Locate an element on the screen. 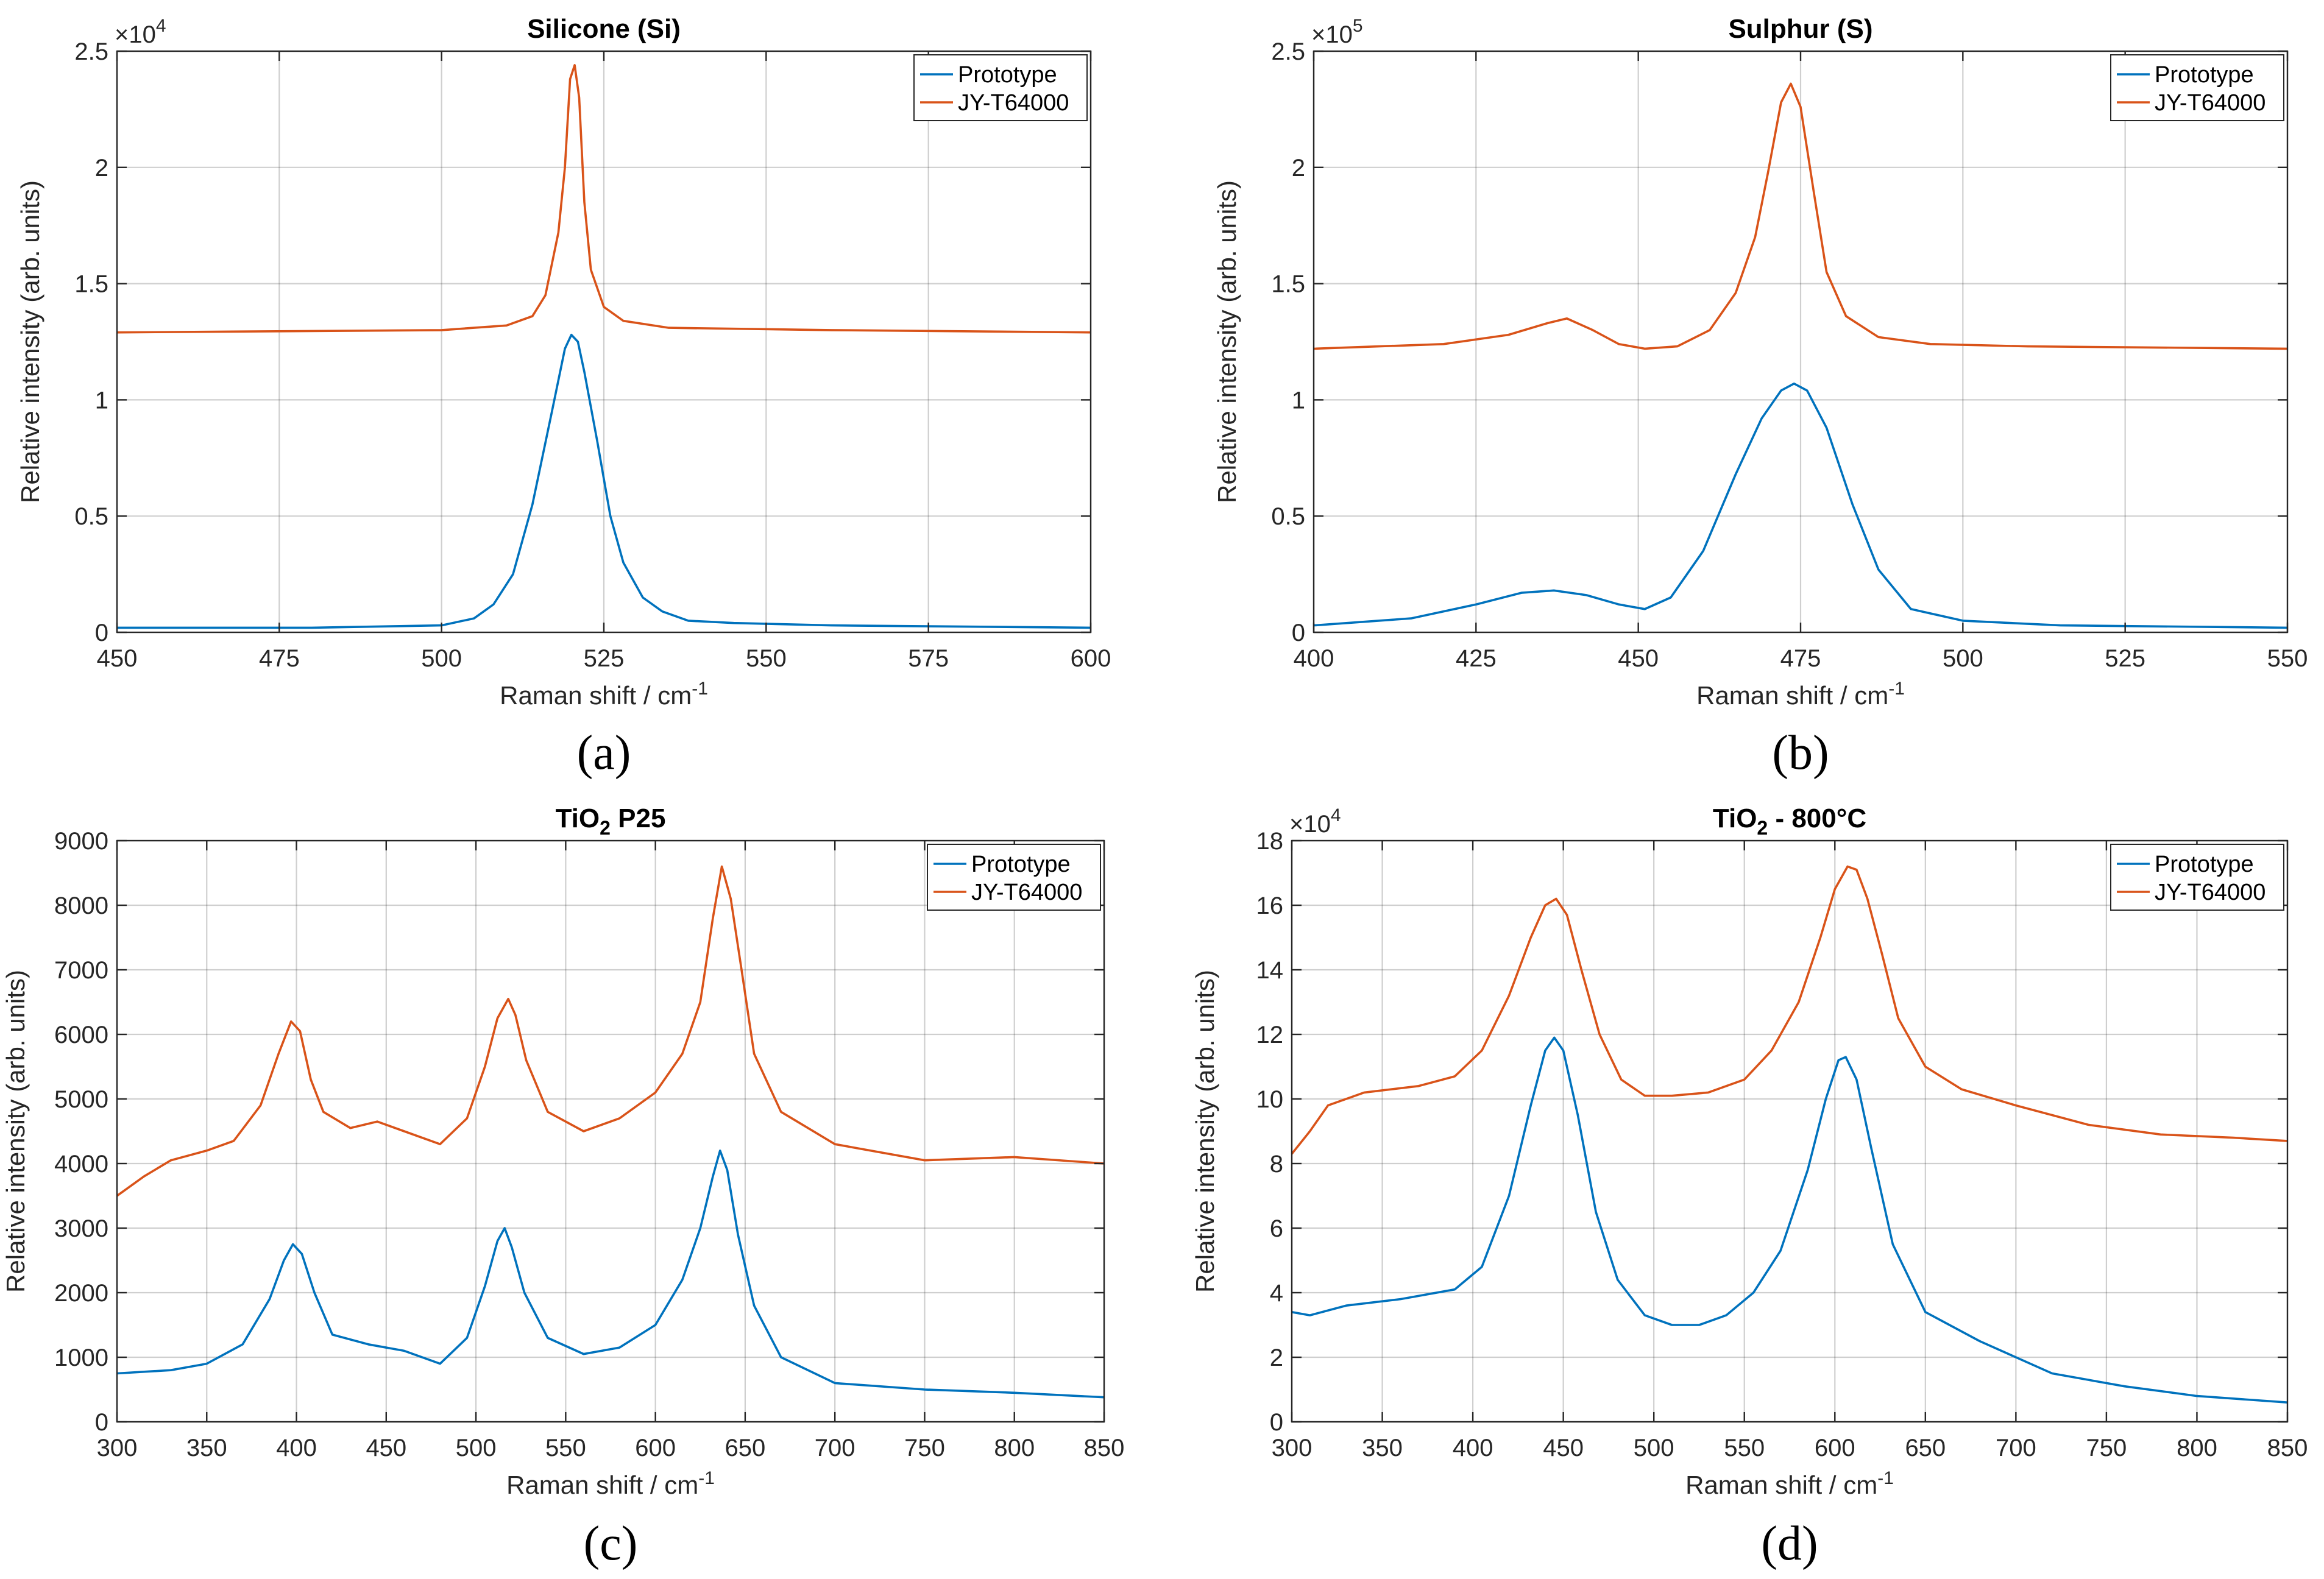 This screenshot has height=1579, width=2324. y-tick-label: 3000 is located at coordinates (81, 1228).